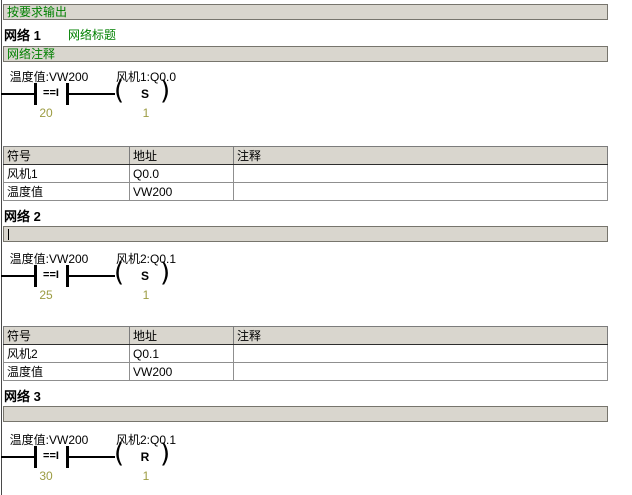  I want to click on symbol-cell: 风机2, so click(66, 353).